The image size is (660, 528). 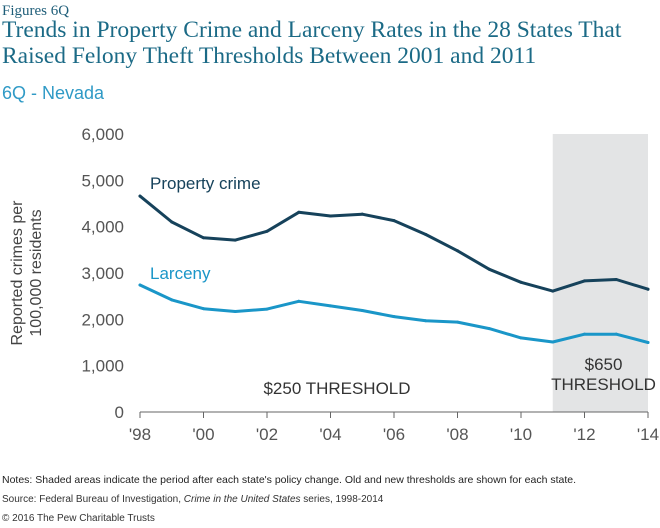 What do you see at coordinates (267, 434) in the screenshot?
I see `x-tick-label: '02` at bounding box center [267, 434].